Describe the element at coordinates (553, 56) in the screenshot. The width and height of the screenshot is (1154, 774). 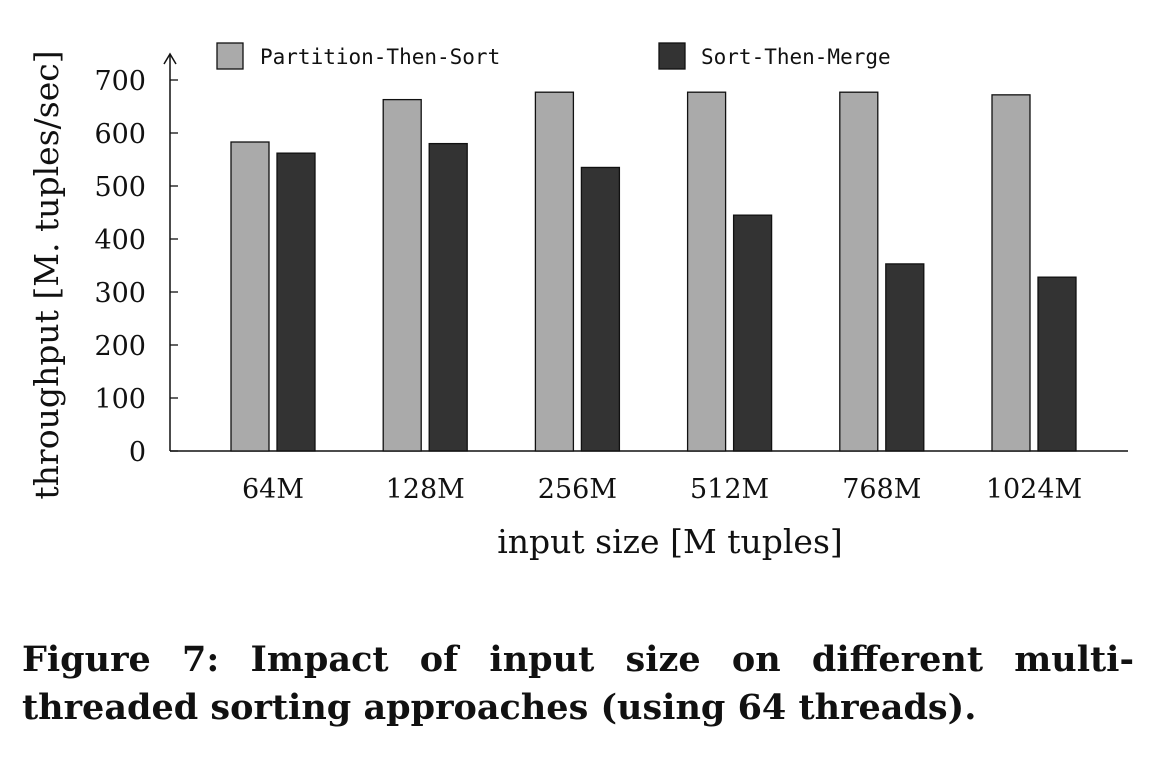
I see `legend: Partition-Then-Sort Sort-Then-Merge` at that location.